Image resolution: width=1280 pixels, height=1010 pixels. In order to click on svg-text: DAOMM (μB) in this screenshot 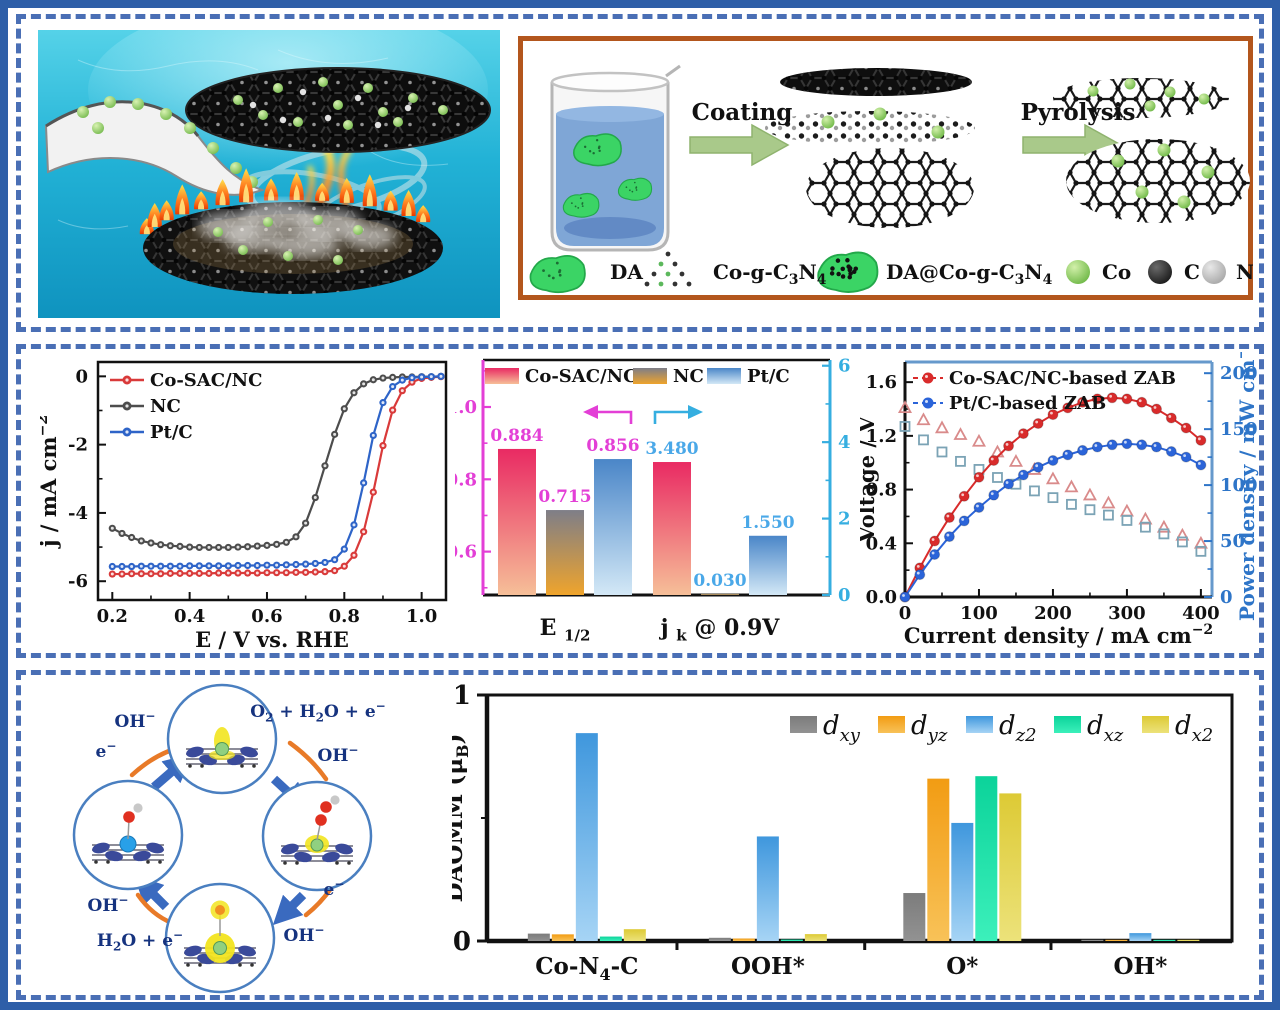, I will do `click(462, 818)`.